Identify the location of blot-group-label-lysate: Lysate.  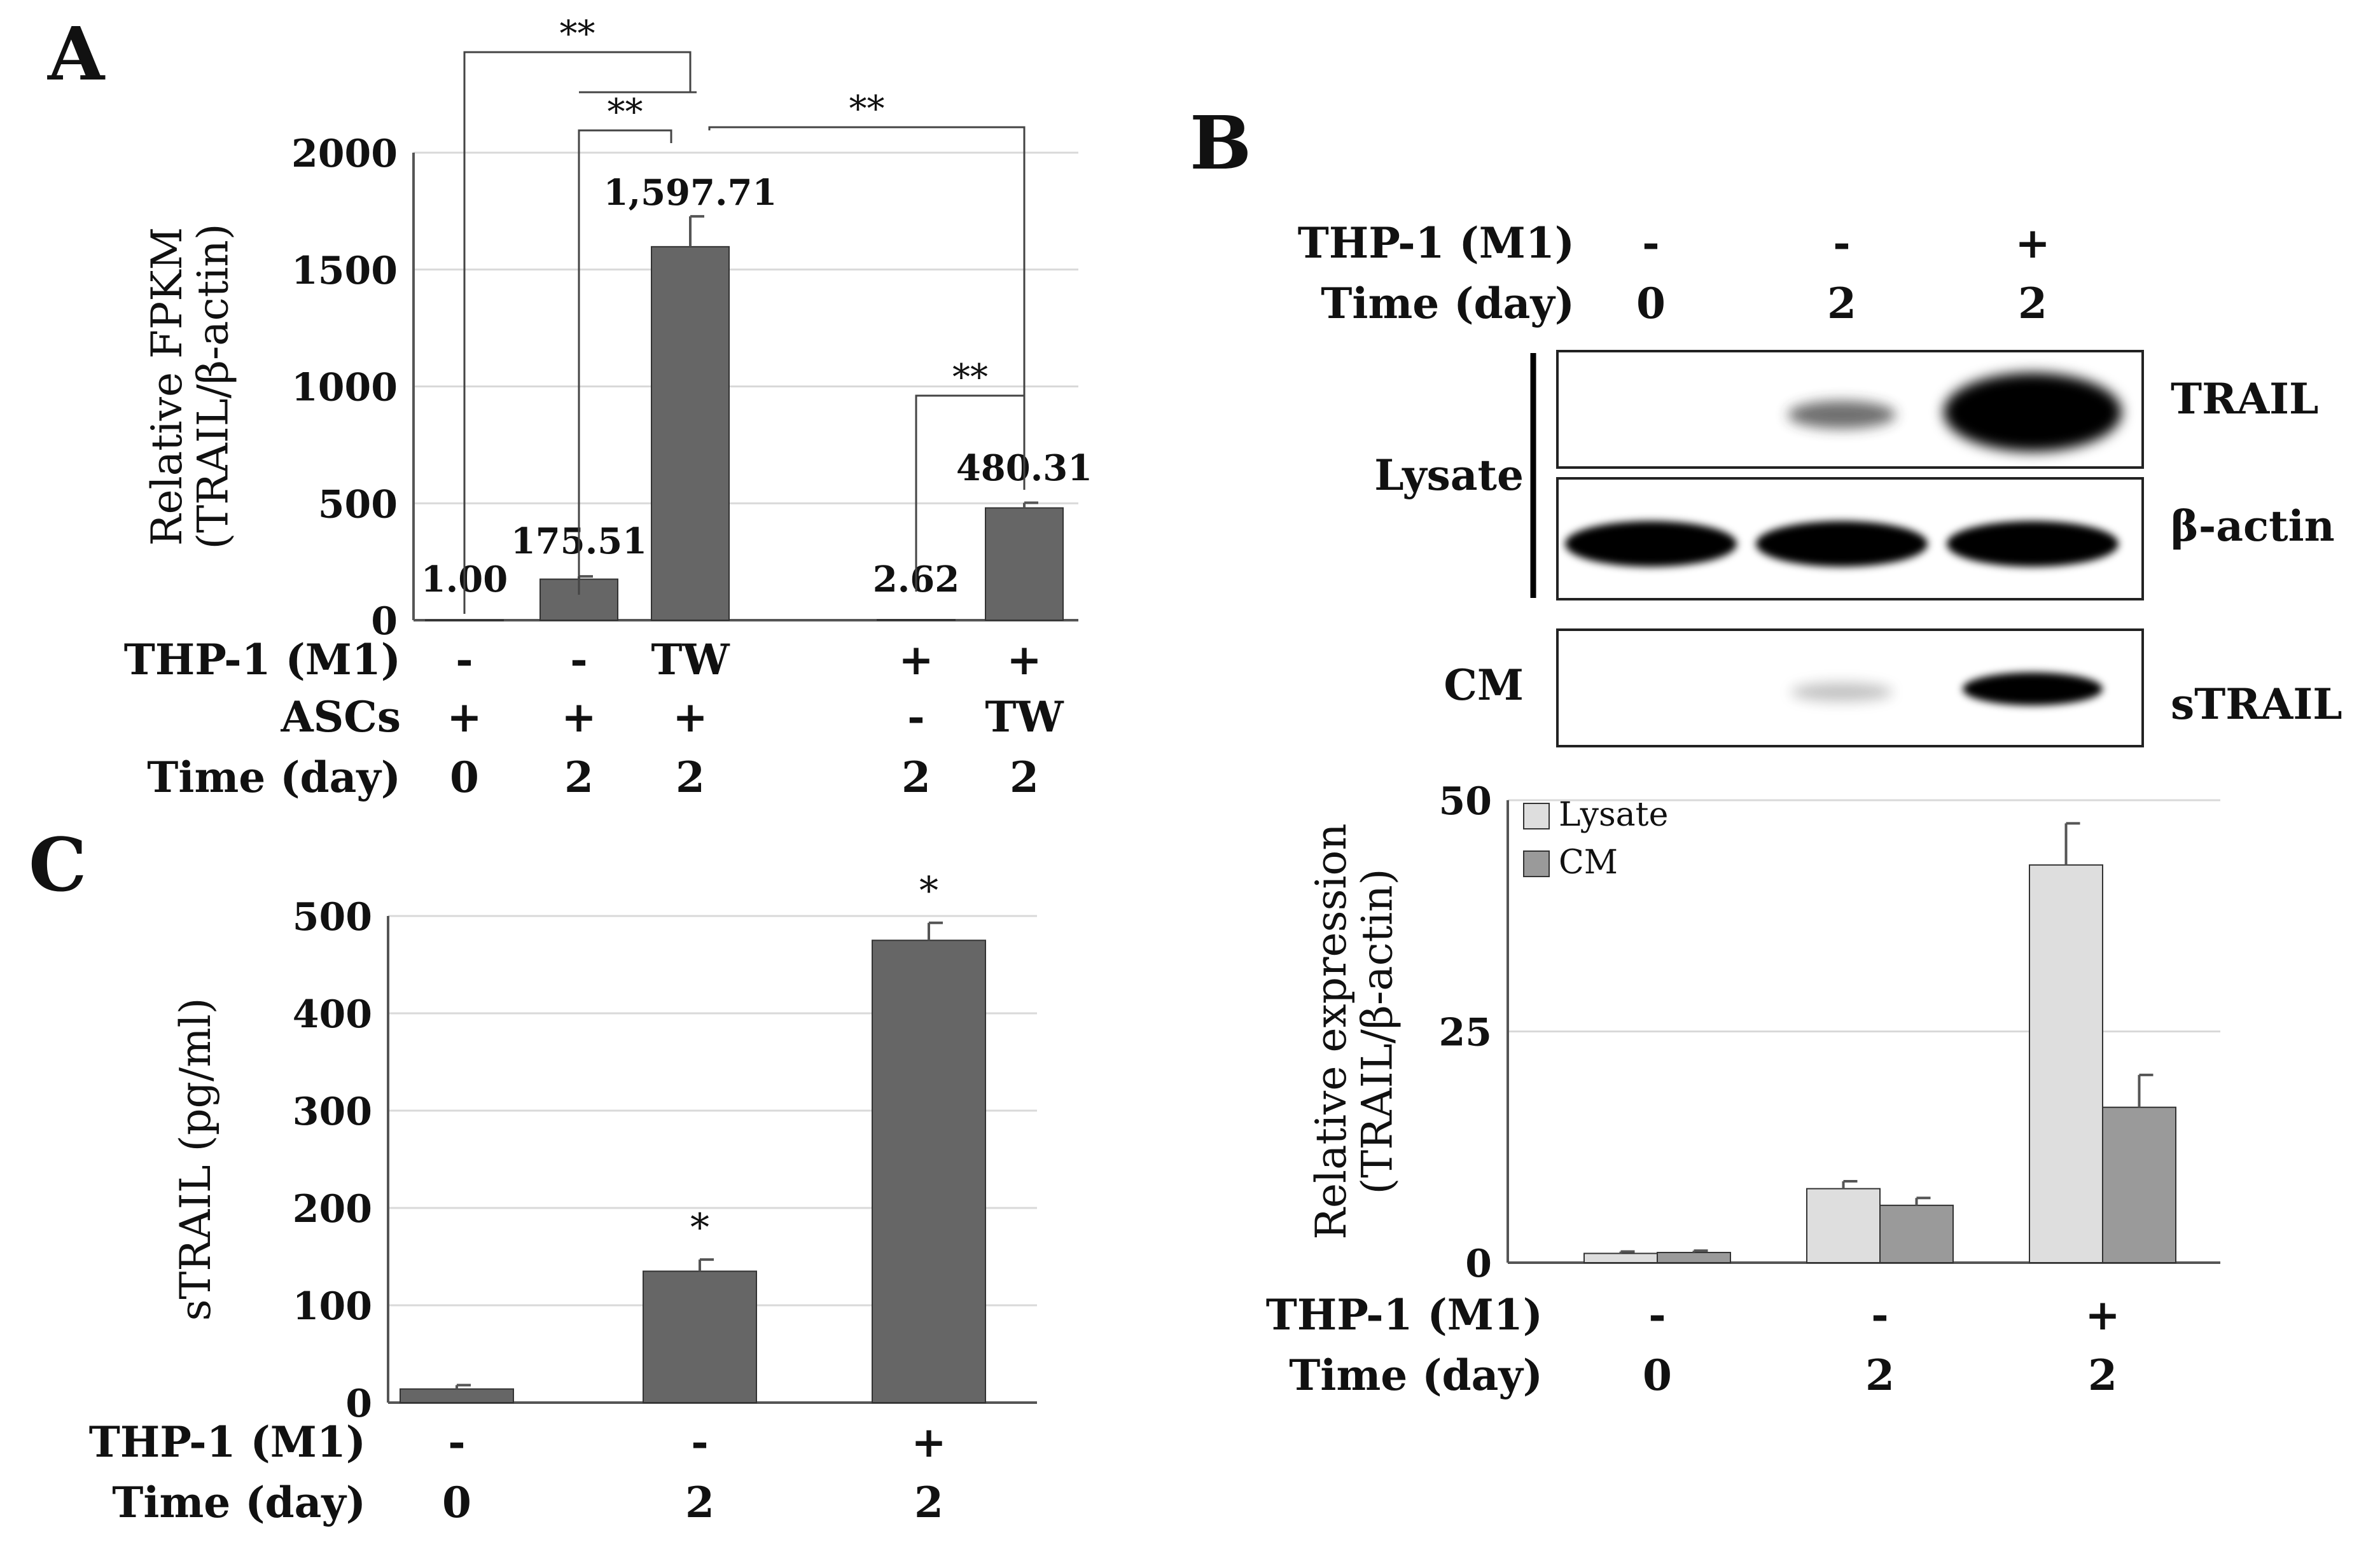
(1449, 475).